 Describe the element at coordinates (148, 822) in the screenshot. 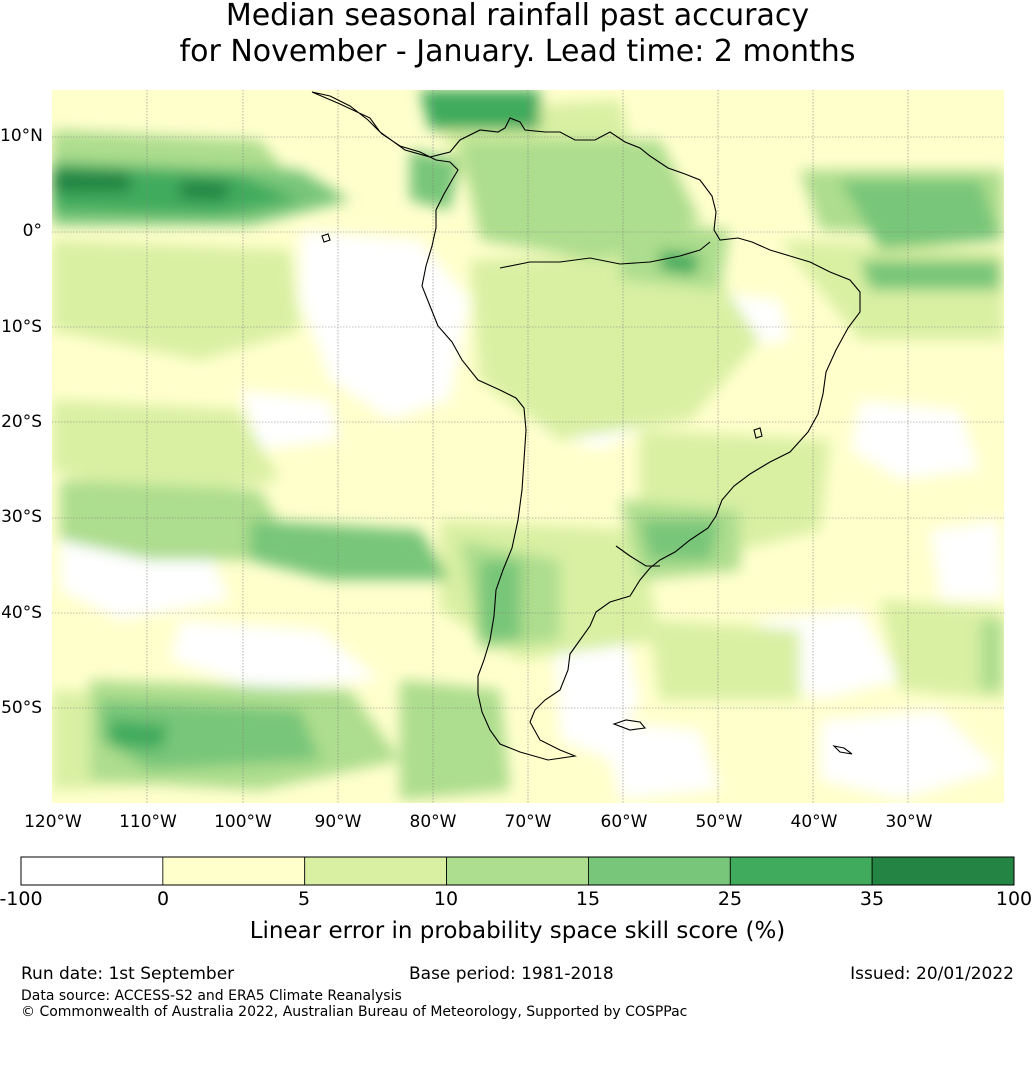

I see `lon-label-110w: 110°W` at that location.